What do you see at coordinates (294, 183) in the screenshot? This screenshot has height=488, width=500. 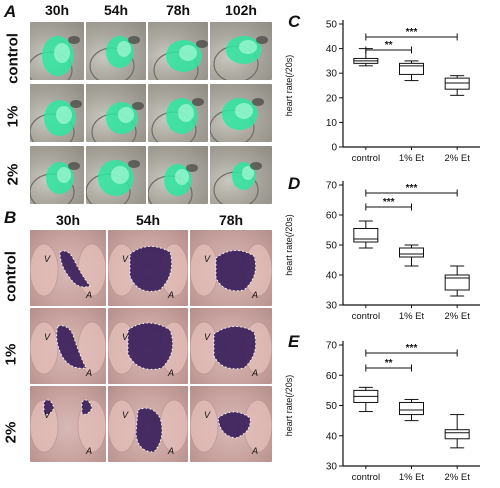 I see `panel-d-letter: D` at bounding box center [294, 183].